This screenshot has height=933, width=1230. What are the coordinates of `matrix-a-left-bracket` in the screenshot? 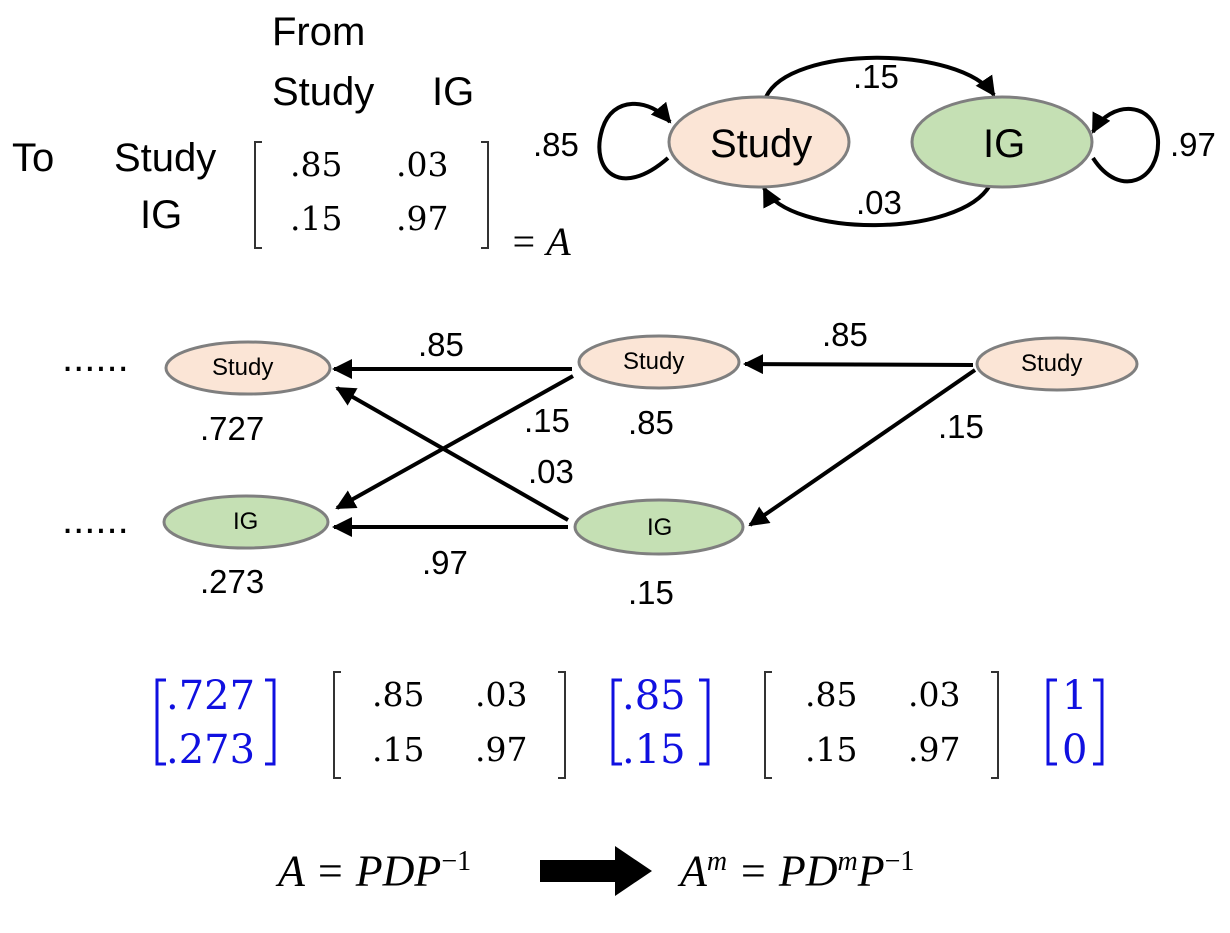 It's located at (258, 195).